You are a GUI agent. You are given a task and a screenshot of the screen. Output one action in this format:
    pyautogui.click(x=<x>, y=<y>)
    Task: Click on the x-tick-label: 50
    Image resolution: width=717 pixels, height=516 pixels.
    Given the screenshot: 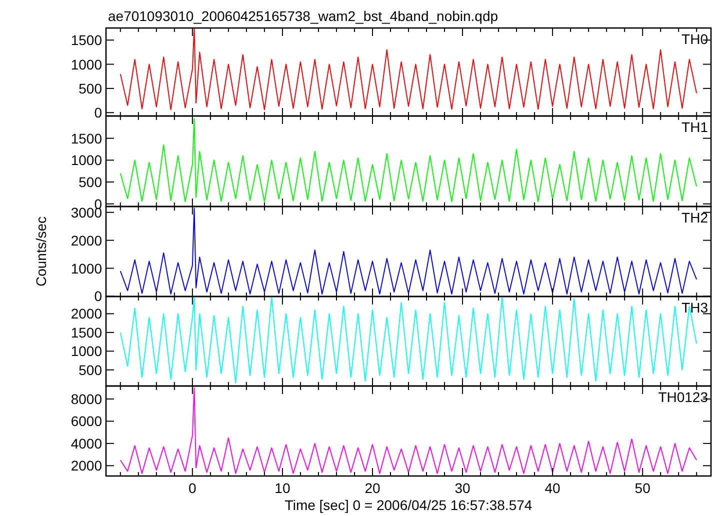 What is the action you would take?
    pyautogui.click(x=642, y=488)
    